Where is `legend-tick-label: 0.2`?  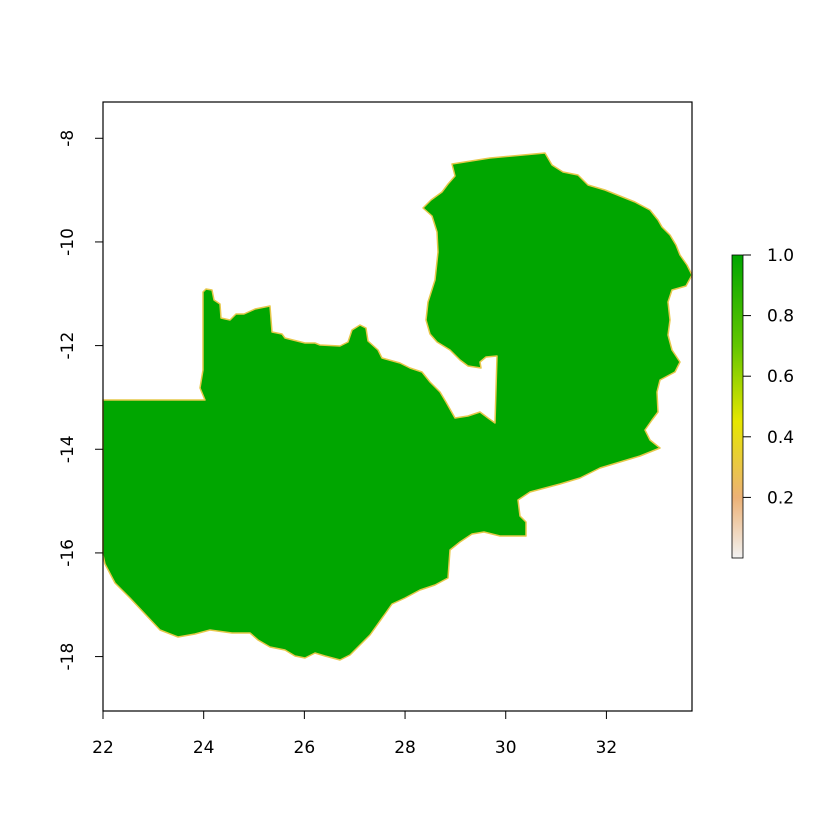
legend-tick-label: 0.2 is located at coordinates (780, 498).